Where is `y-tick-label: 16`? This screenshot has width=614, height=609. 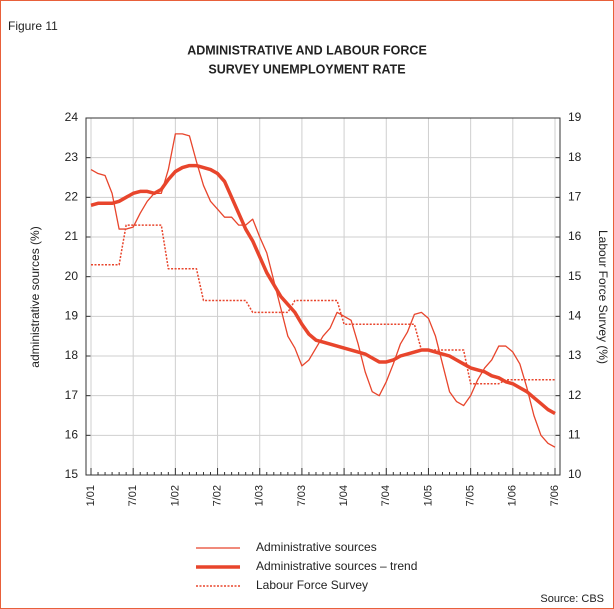 y-tick-label: 16 is located at coordinates (72, 435).